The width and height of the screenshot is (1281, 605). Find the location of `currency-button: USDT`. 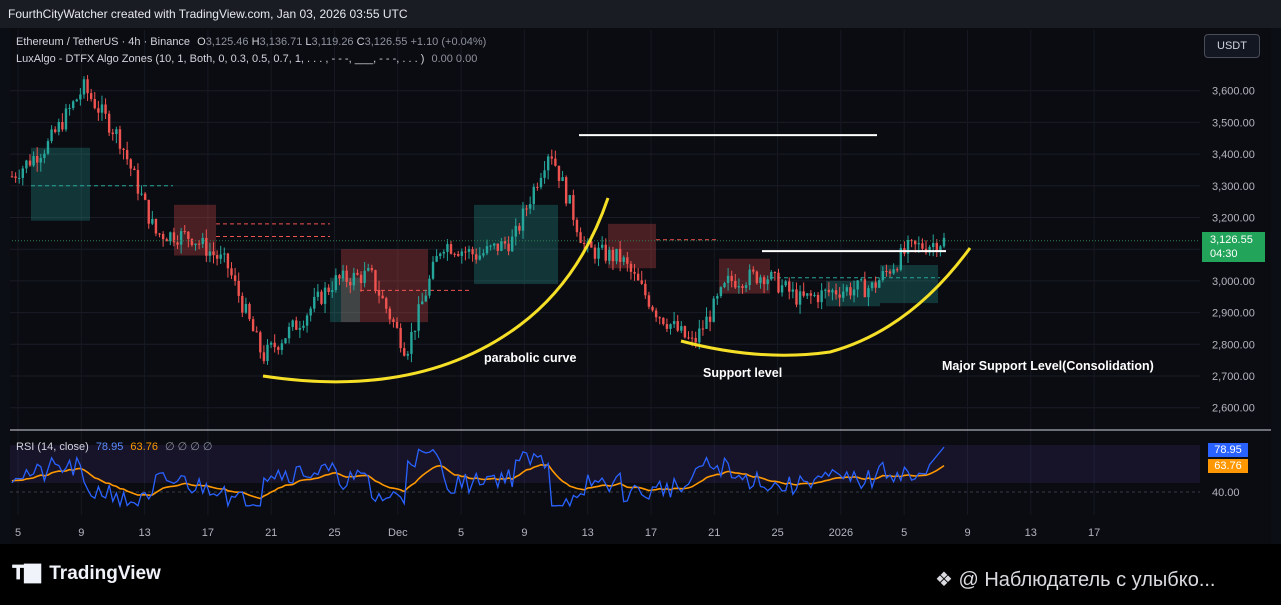

currency-button: USDT is located at coordinates (1232, 46).